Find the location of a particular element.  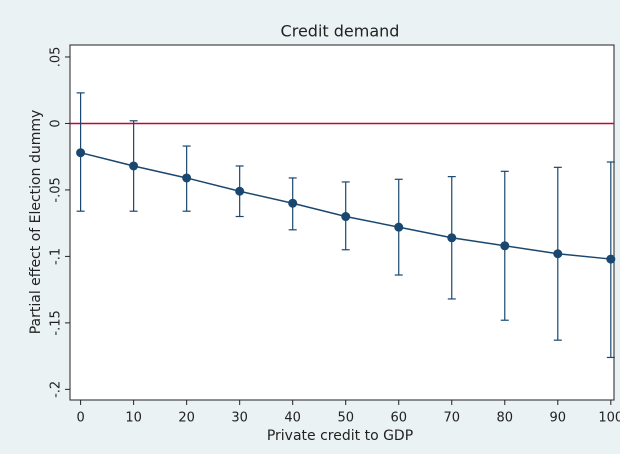

x-tick-label: 60 is located at coordinates (398, 418).